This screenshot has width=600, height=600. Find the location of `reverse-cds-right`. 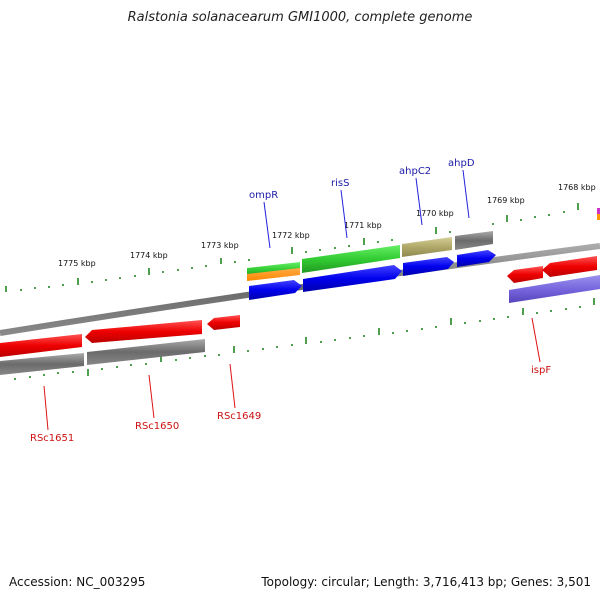

reverse-cds-right is located at coordinates (553, 279).